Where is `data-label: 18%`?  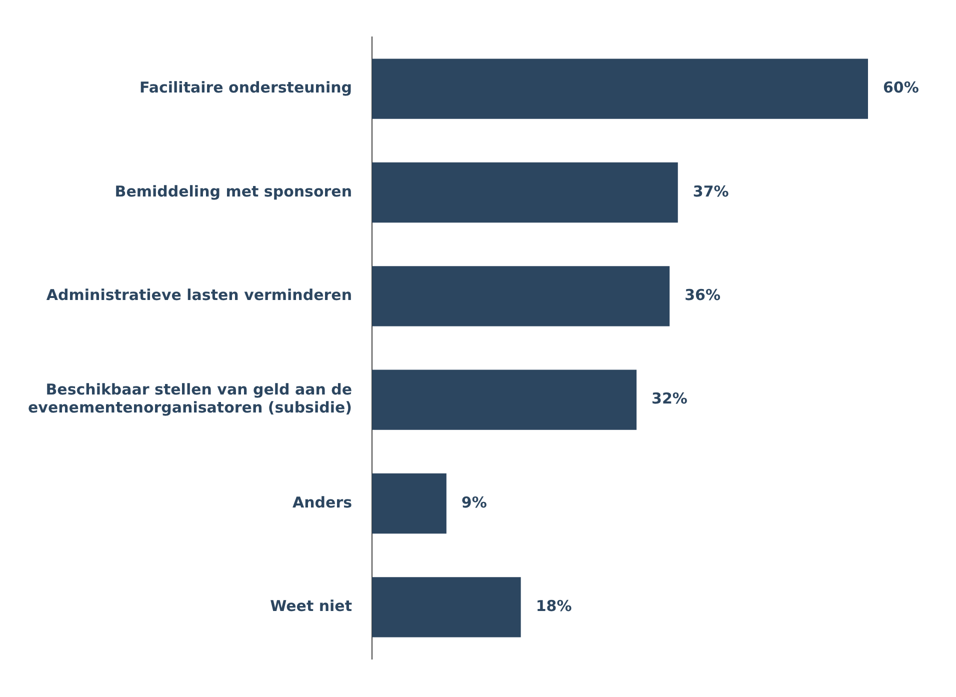
data-label: 18% is located at coordinates (554, 606).